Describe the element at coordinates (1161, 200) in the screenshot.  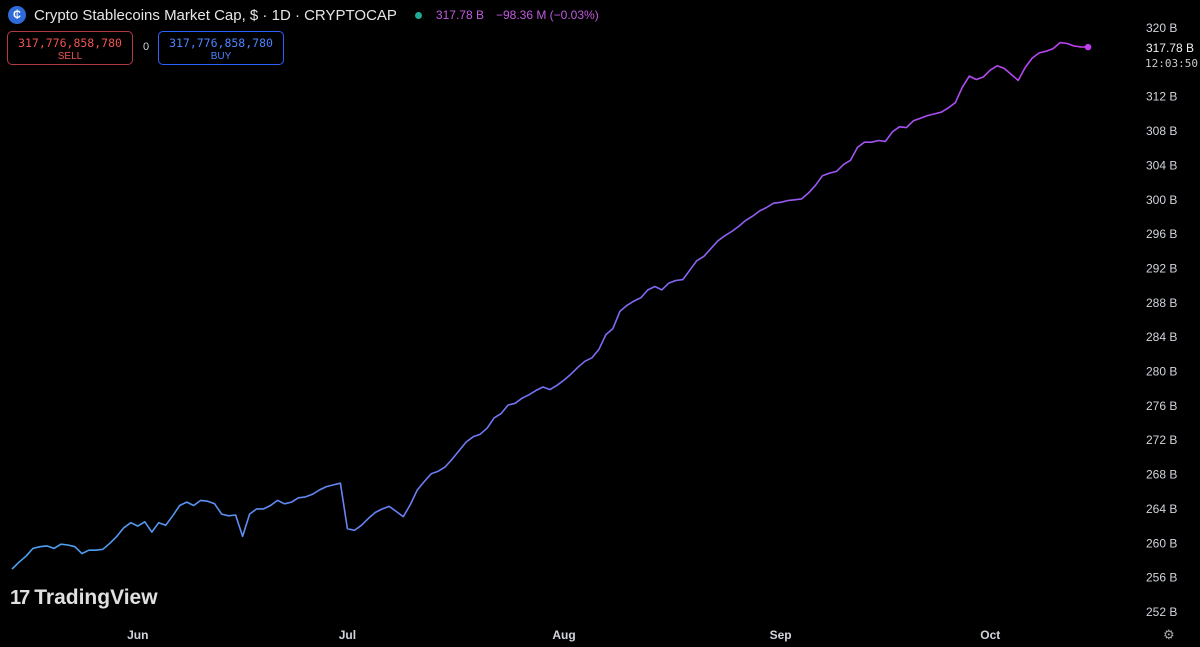
I see `y-tick-label: 300 B` at that location.